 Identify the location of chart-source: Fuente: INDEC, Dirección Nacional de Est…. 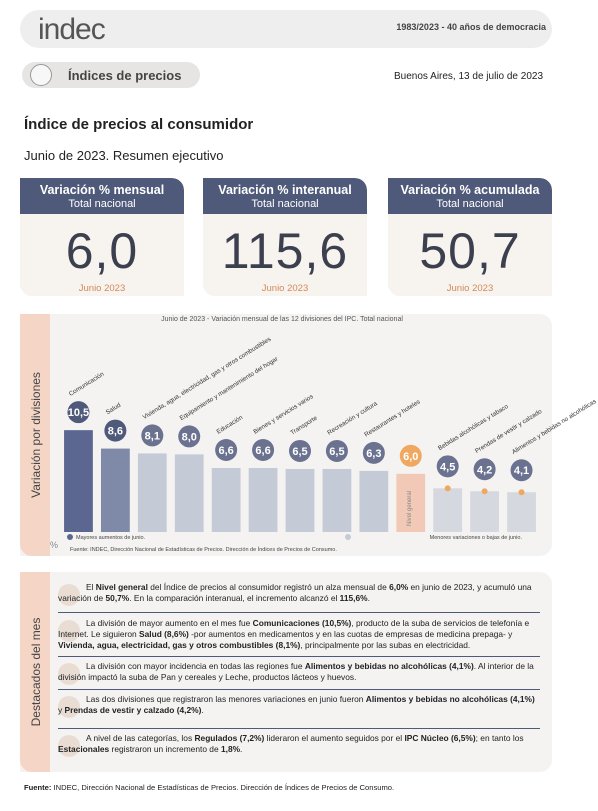
(203, 549).